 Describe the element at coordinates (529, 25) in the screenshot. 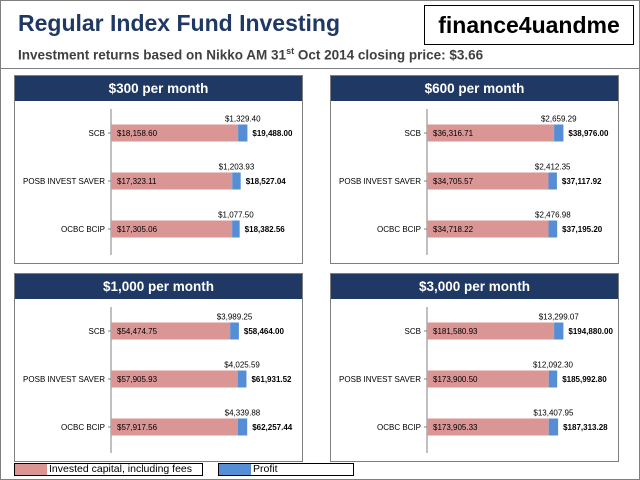

I see `brand-logo-box: finance4uandme` at that location.